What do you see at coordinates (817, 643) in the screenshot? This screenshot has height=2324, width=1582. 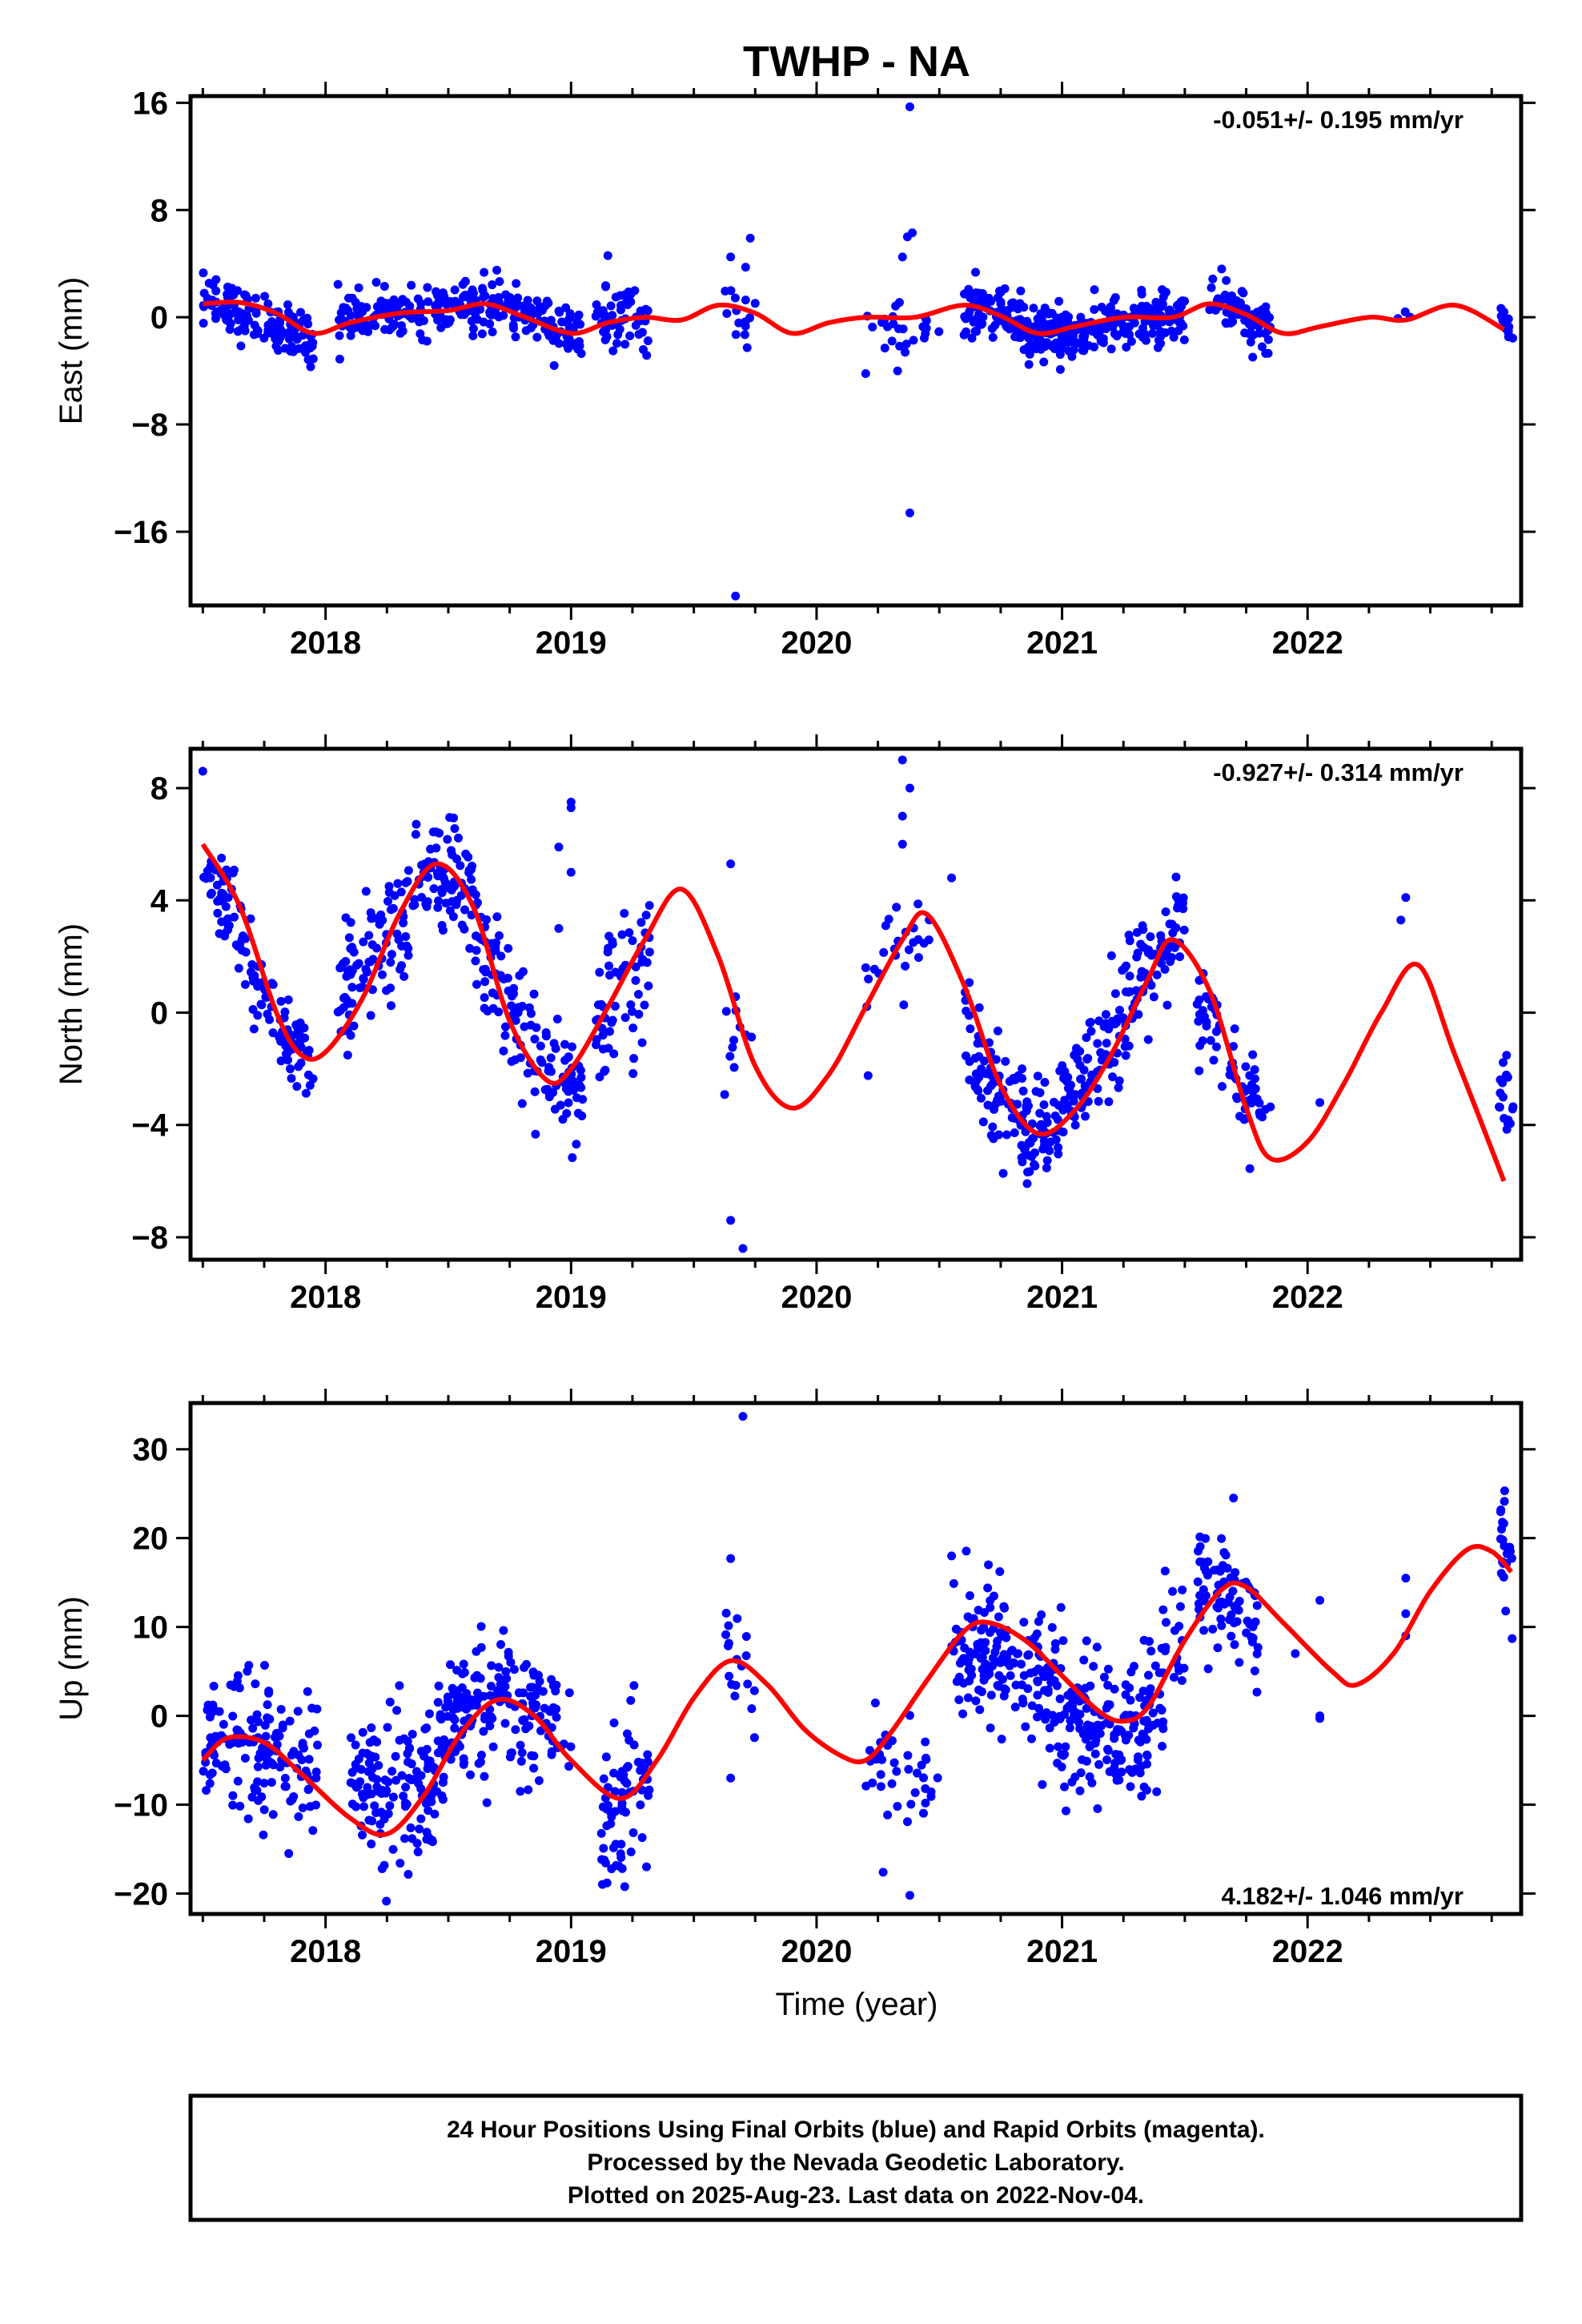 I see `x-tick-label: 2020` at bounding box center [817, 643].